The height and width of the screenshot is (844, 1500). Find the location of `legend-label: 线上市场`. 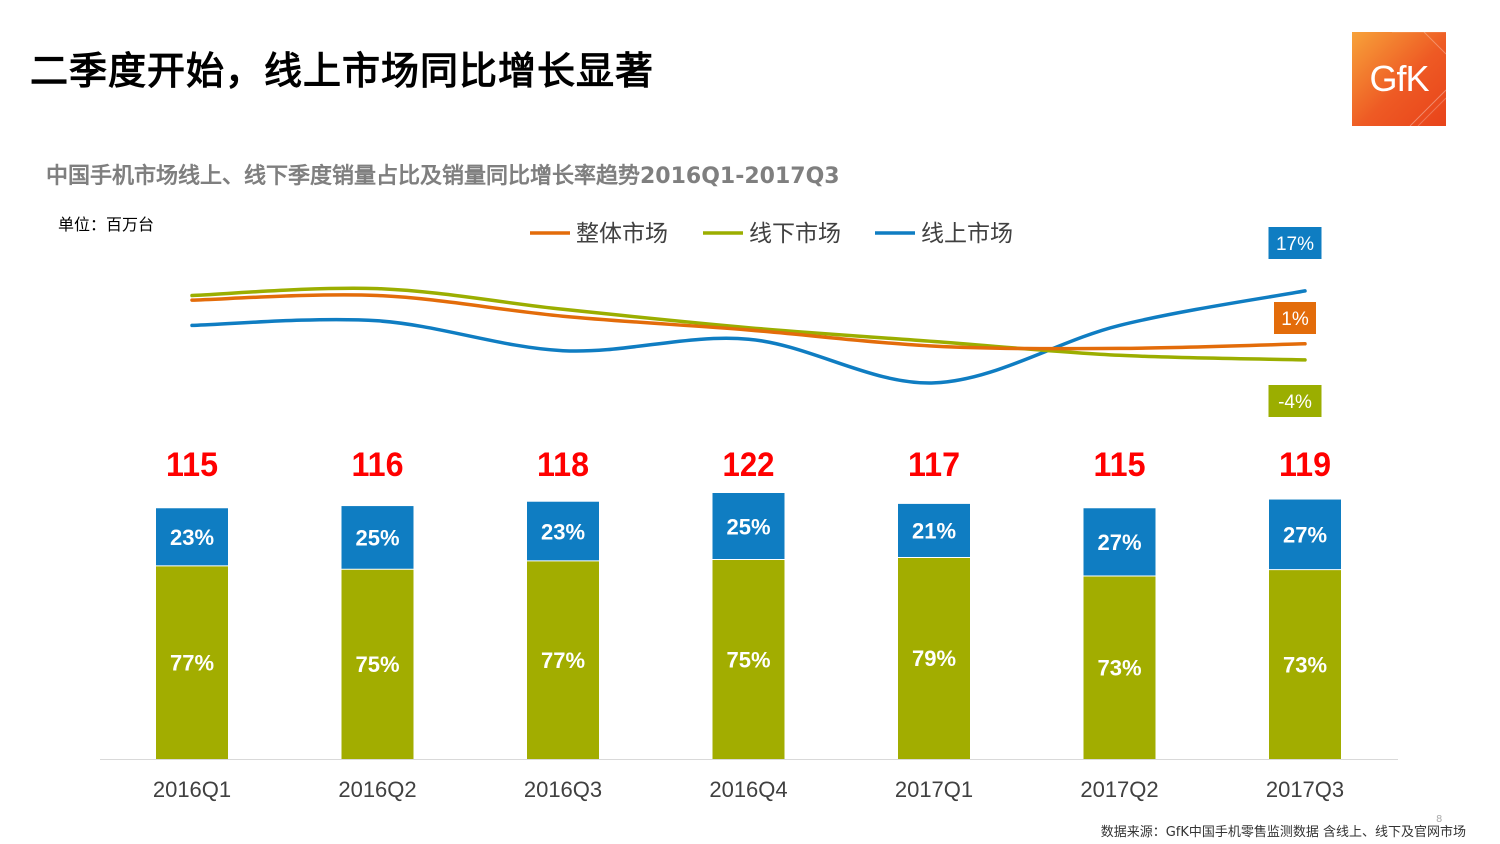

legend-label: 线上市场 is located at coordinates (967, 234).